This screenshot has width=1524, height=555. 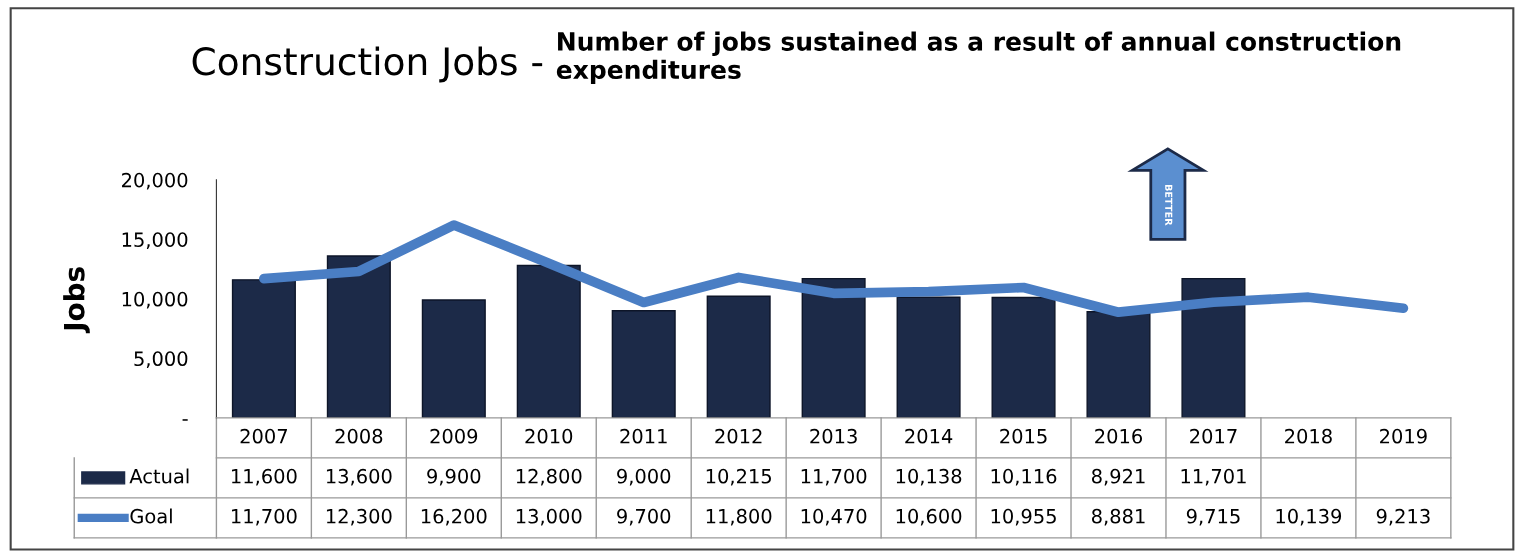 I want to click on data-label: 12,800, so click(x=549, y=477).